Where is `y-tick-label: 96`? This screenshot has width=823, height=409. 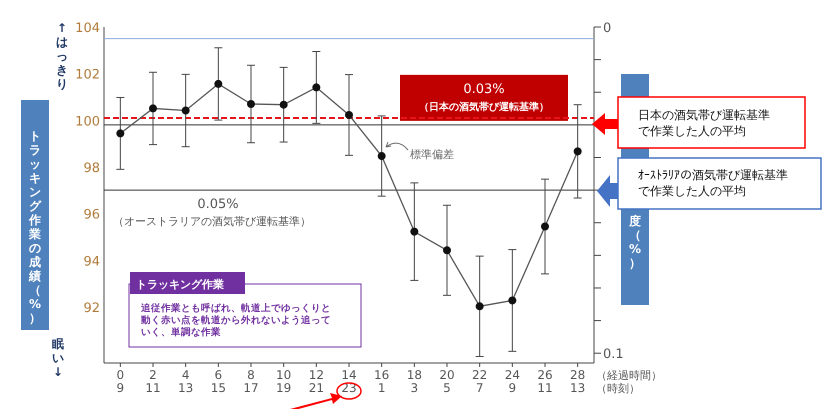
y-tick-label: 96 is located at coordinates (91, 215).